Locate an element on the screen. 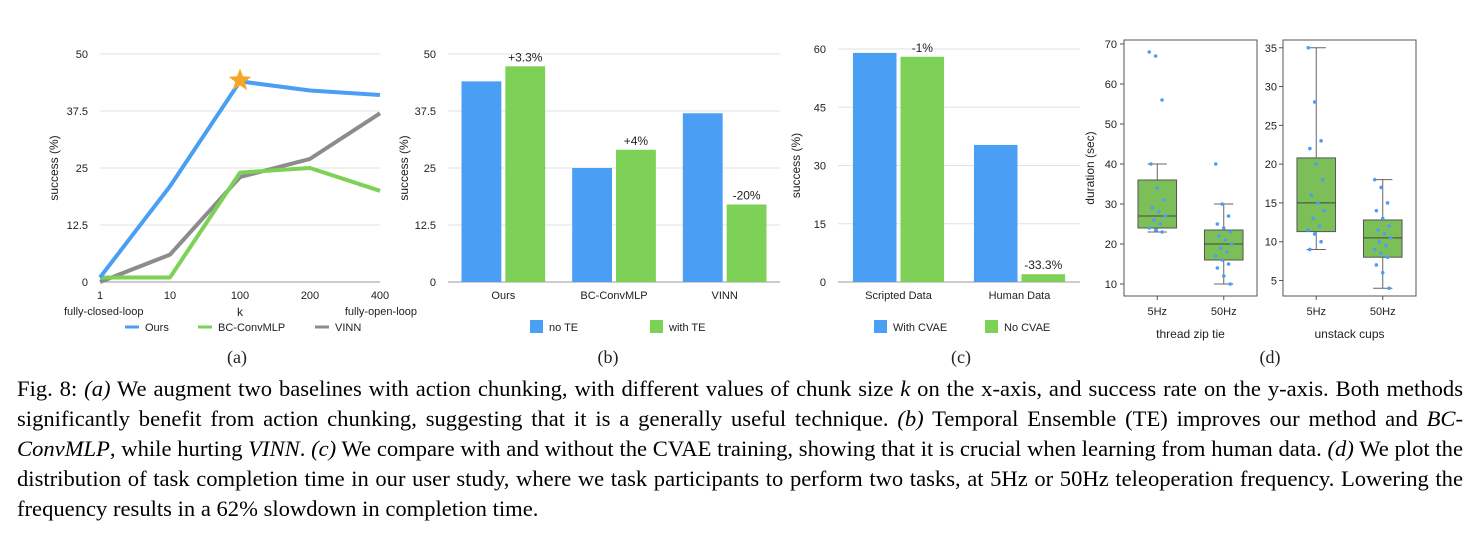 This screenshot has width=1476, height=540. panel-a-y-tick-label: 12.5 is located at coordinates (77, 226).